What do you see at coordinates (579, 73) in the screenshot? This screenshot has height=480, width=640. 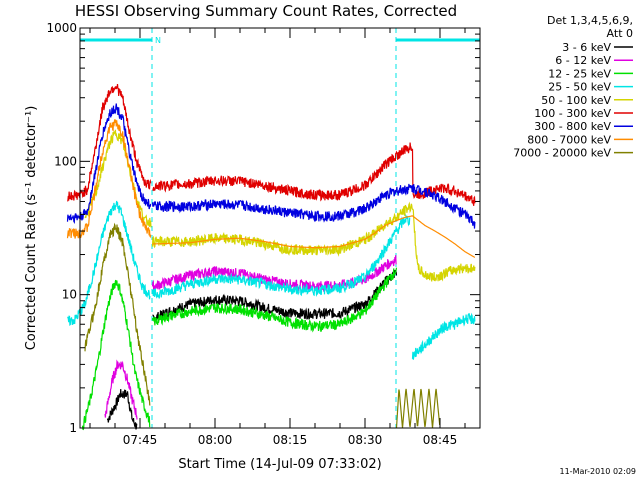 I see `legend-label-2: 12 - 25 keV` at bounding box center [579, 73].